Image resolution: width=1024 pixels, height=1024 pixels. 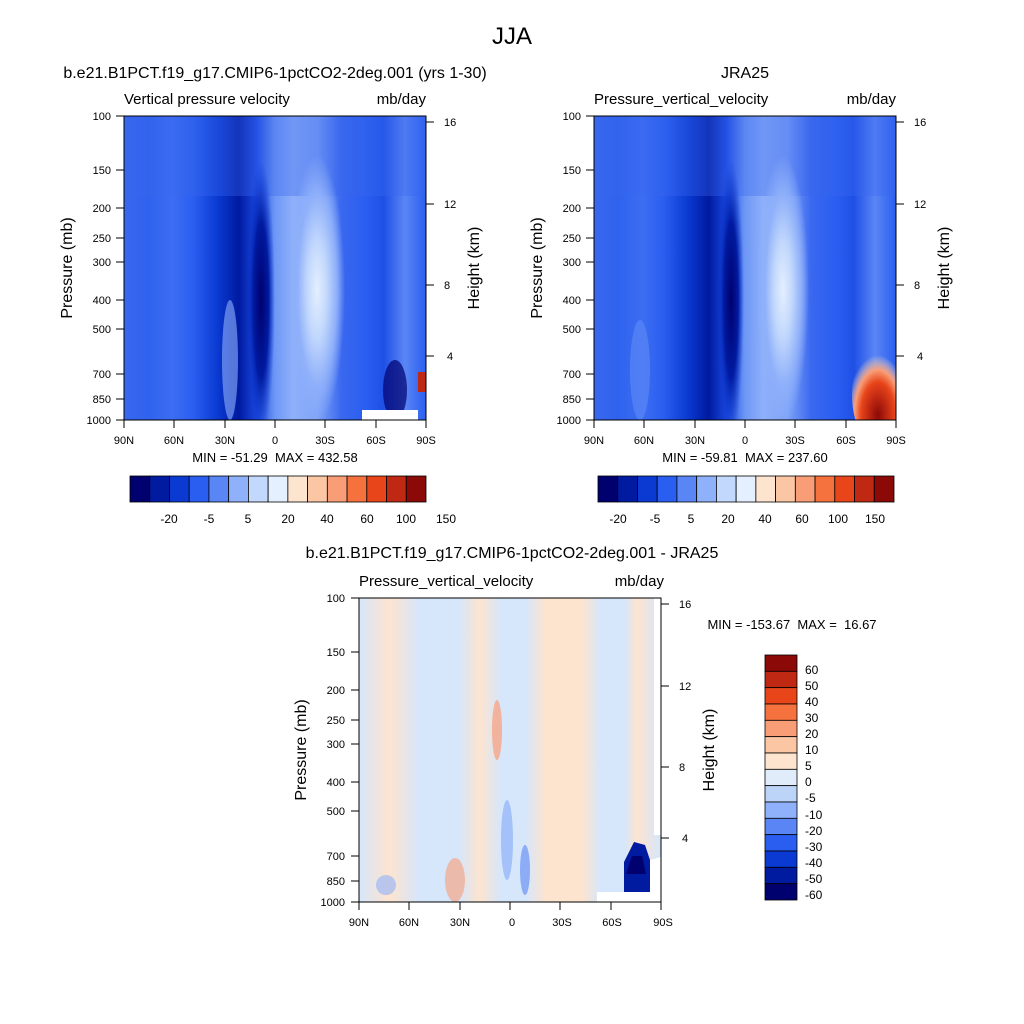 What do you see at coordinates (663, 923) in the screenshot?
I see `x-tick-label: 90S` at bounding box center [663, 923].